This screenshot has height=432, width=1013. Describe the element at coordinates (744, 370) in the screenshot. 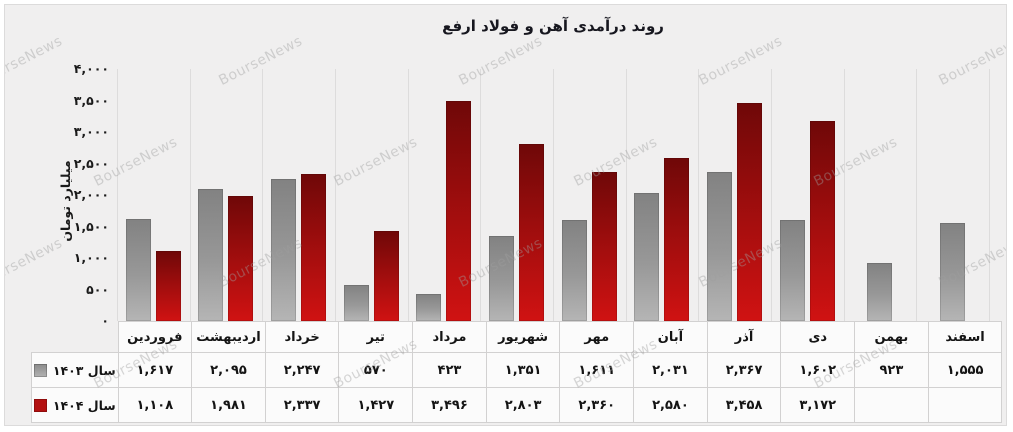

I see `value-cell-gray-month-9: ۲,۳۶۷` at that location.